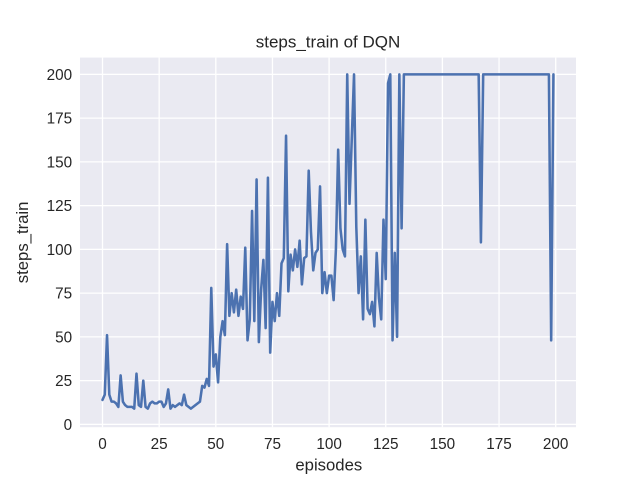  Describe the element at coordinates (328, 42) in the screenshot. I see `svg-text: steps_train of DQN` at that location.